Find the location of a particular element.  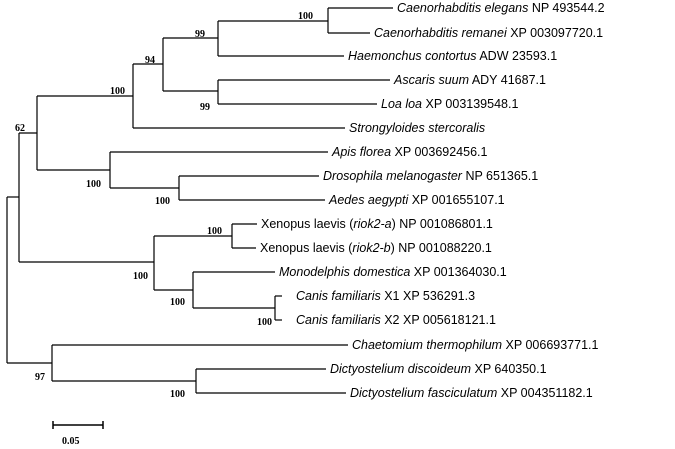

taxon-accession: XP 003692456.1 is located at coordinates (439, 152).